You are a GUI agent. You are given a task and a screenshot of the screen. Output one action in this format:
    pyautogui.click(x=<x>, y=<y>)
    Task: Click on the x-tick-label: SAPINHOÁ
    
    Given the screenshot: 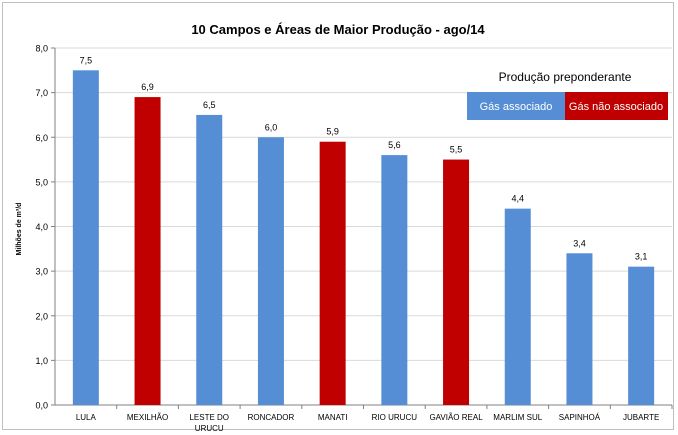 What is the action you would take?
    pyautogui.click(x=580, y=417)
    